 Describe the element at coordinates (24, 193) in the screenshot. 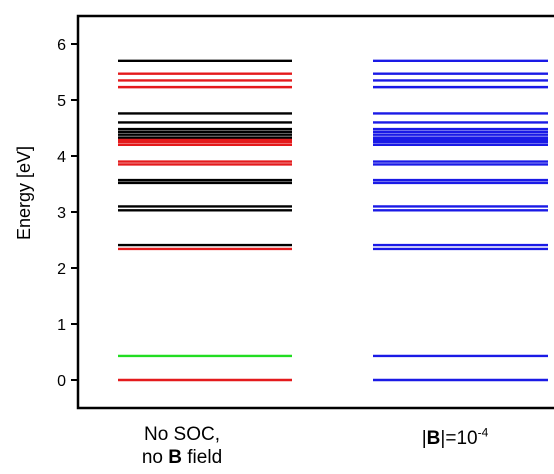

I see `y-axis-label: Energy [eV]` at that location.